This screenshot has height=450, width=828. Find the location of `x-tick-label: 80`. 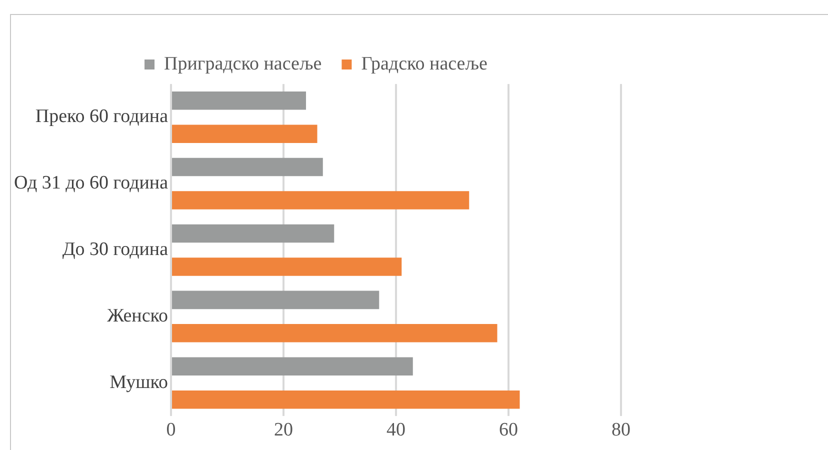

x-tick-label: 80 is located at coordinates (621, 430).